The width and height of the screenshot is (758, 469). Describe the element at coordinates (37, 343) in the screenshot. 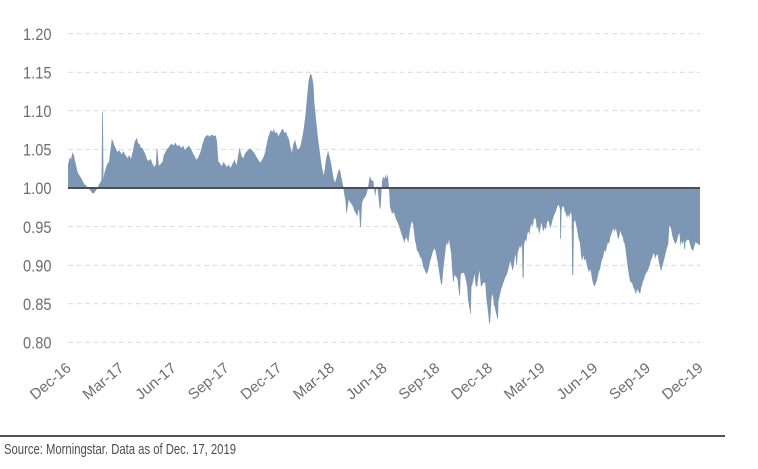

I see `svg-text: 0.80` at that location.